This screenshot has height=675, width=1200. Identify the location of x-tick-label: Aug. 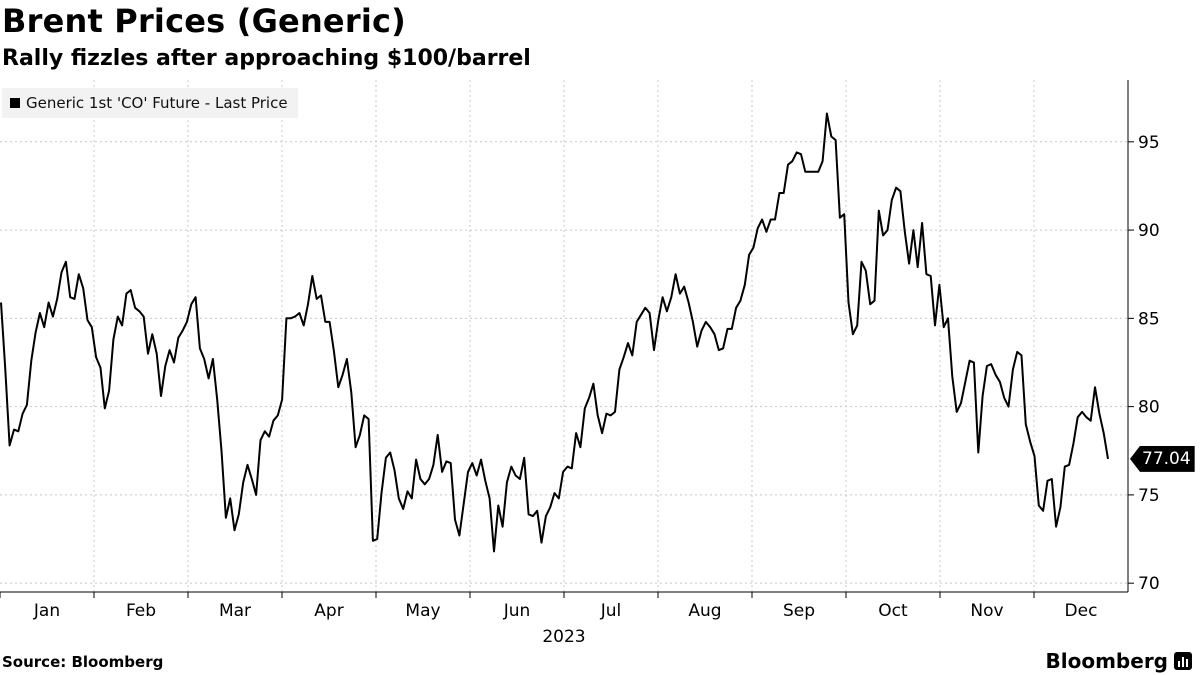
(704, 611).